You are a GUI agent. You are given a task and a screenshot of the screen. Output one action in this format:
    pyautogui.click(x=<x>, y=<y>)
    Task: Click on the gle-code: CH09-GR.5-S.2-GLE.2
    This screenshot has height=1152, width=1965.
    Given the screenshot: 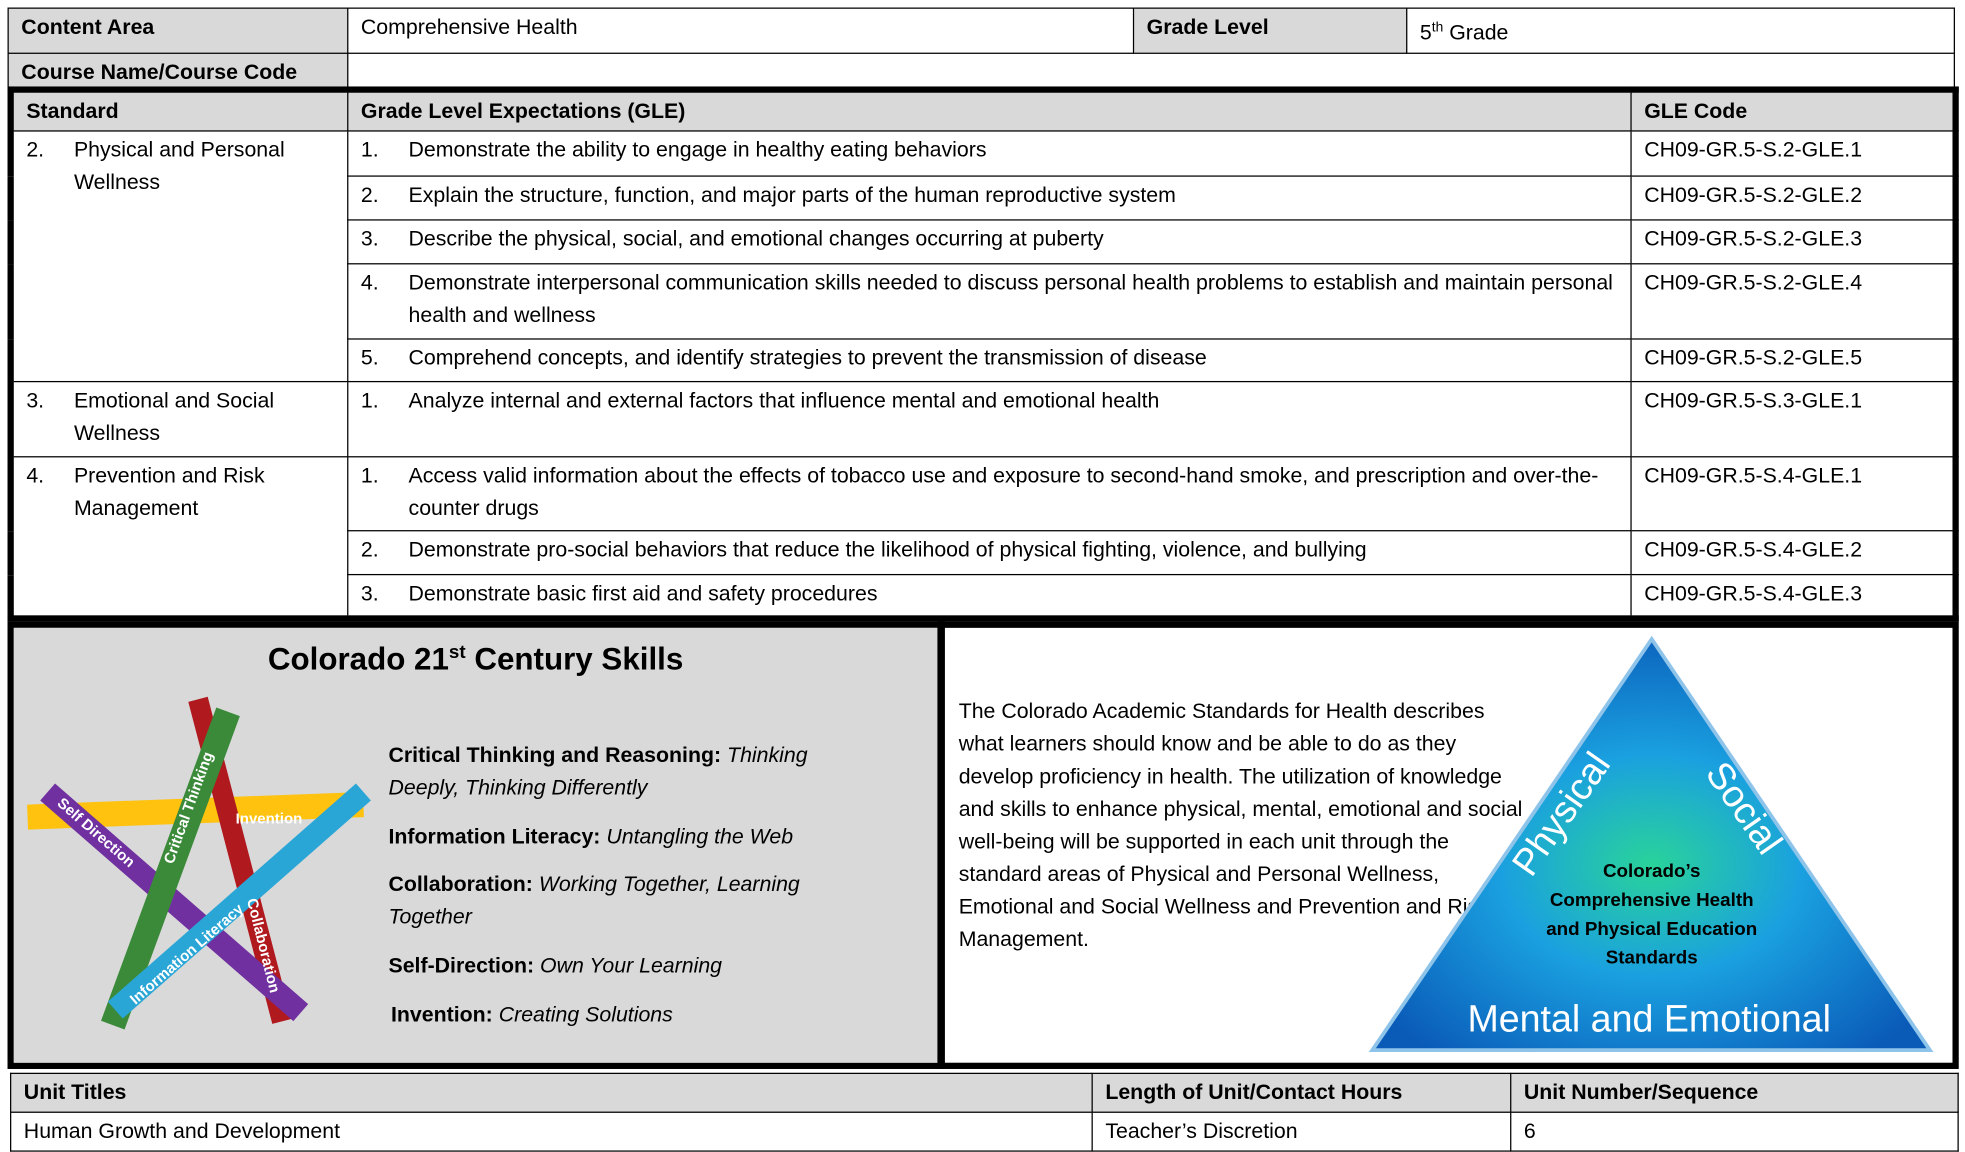 What is the action you would take?
    pyautogui.click(x=1793, y=198)
    